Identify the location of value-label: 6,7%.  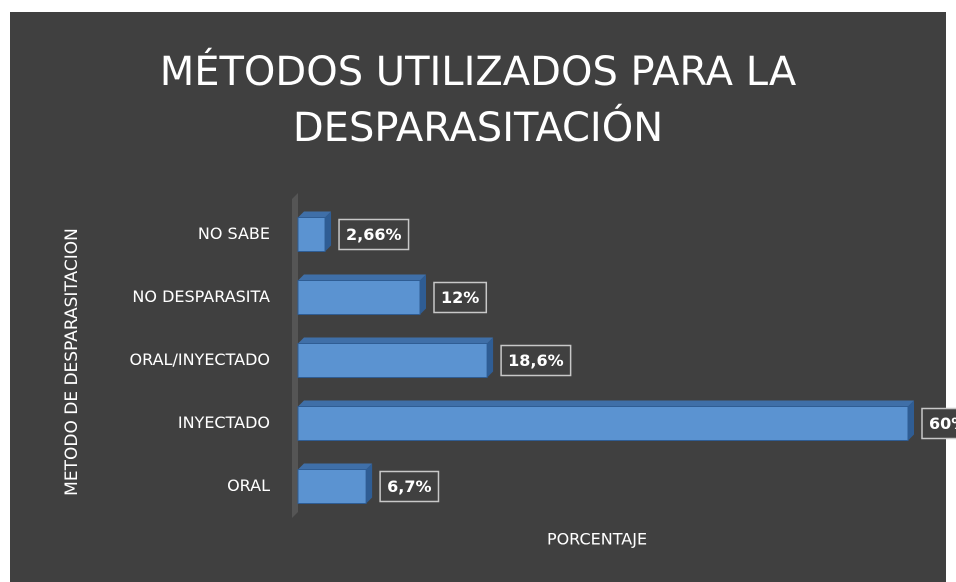
(409, 486).